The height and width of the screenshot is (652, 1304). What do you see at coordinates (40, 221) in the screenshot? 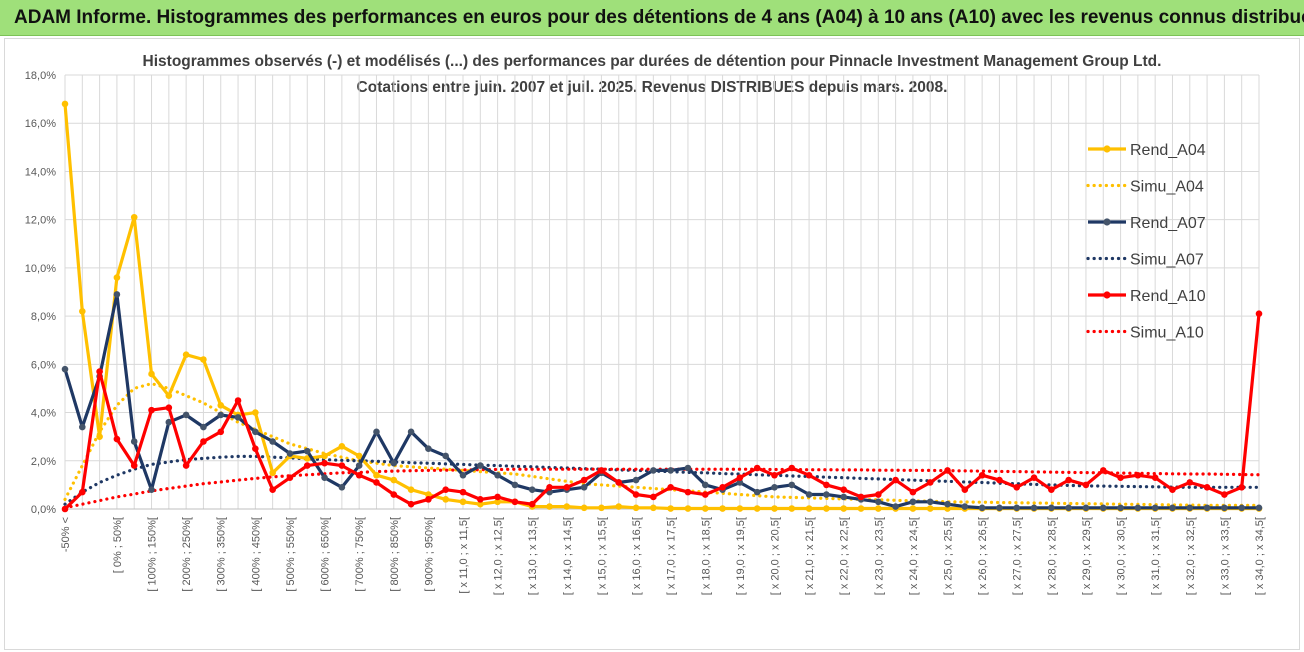
I see `y-tick-label: 12,0%` at bounding box center [40, 221].